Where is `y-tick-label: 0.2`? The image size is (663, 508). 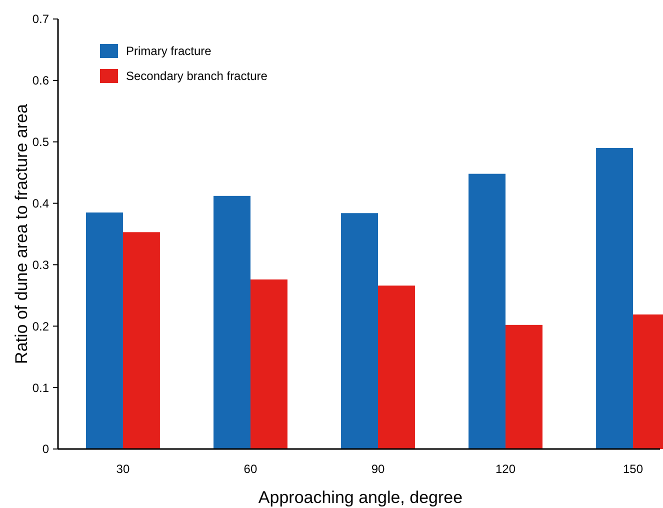 y-tick-label: 0.2 is located at coordinates (41, 326).